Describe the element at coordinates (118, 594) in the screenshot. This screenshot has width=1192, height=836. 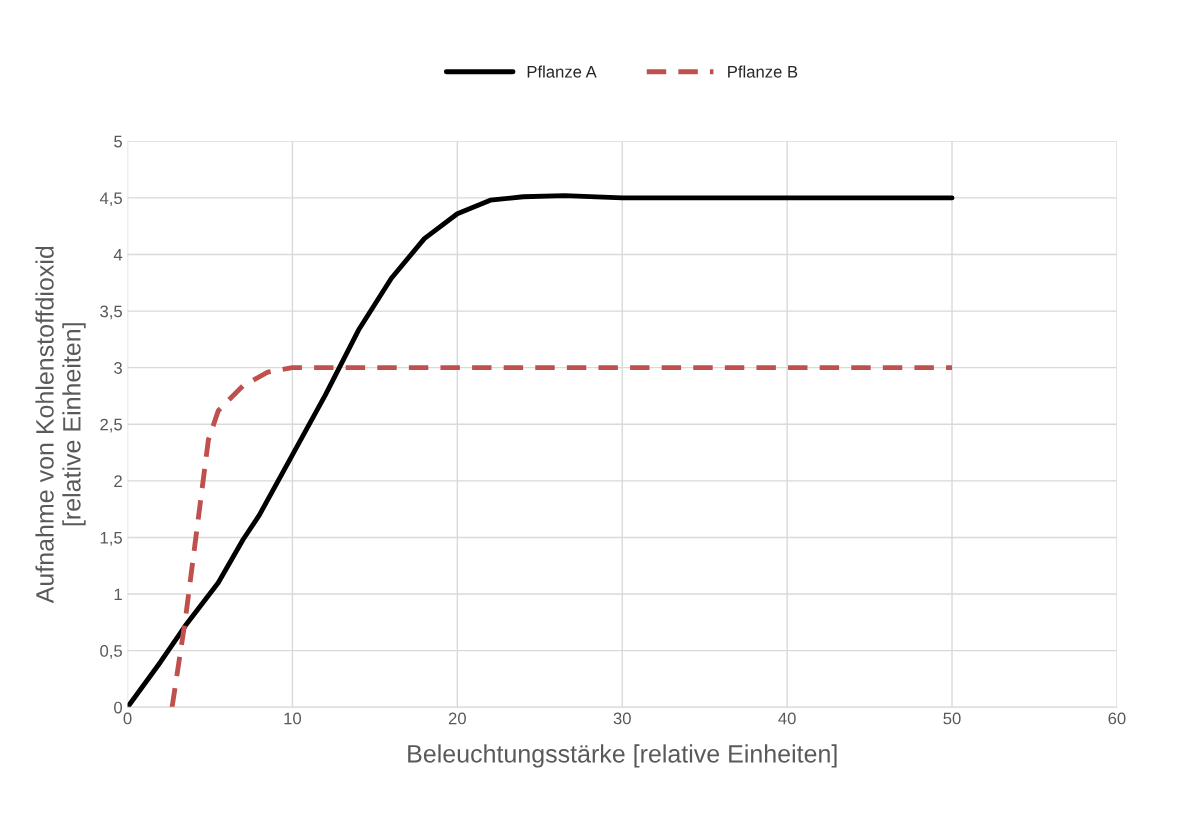
I see `y-tick-label: 1` at that location.